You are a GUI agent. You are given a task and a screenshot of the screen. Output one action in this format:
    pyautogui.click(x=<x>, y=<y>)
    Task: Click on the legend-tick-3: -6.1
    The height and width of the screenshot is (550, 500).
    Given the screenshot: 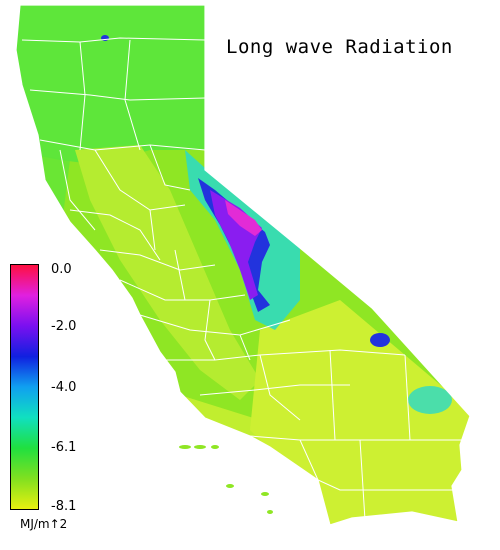 What is the action you would take?
    pyautogui.click(x=64, y=447)
    